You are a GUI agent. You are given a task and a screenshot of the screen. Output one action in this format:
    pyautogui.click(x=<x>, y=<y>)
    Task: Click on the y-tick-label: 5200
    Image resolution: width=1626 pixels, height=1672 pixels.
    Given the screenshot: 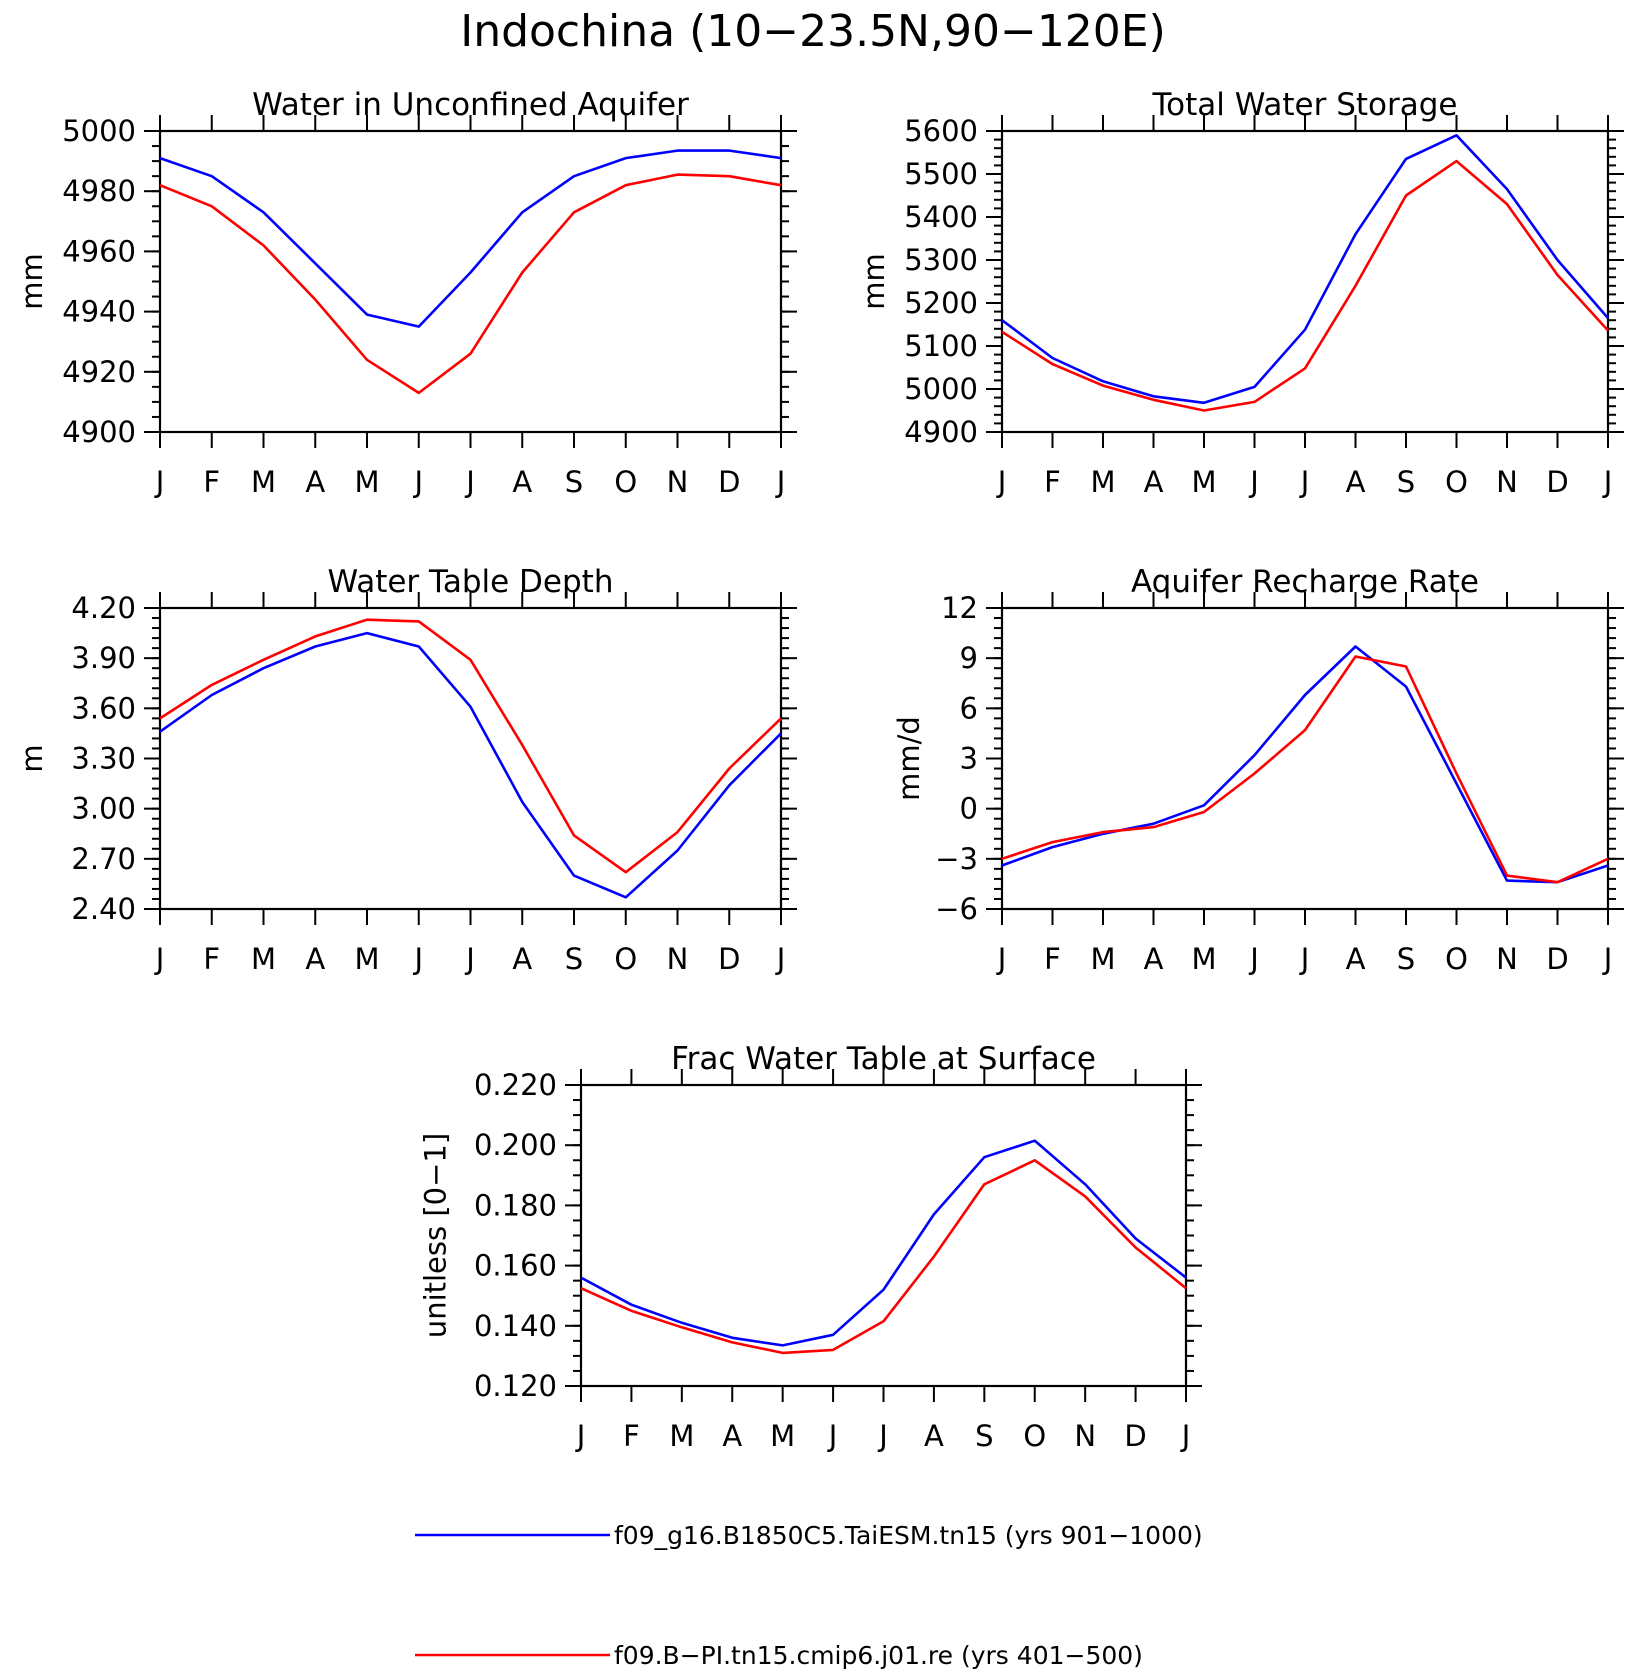 What is the action you would take?
    pyautogui.click(x=941, y=303)
    